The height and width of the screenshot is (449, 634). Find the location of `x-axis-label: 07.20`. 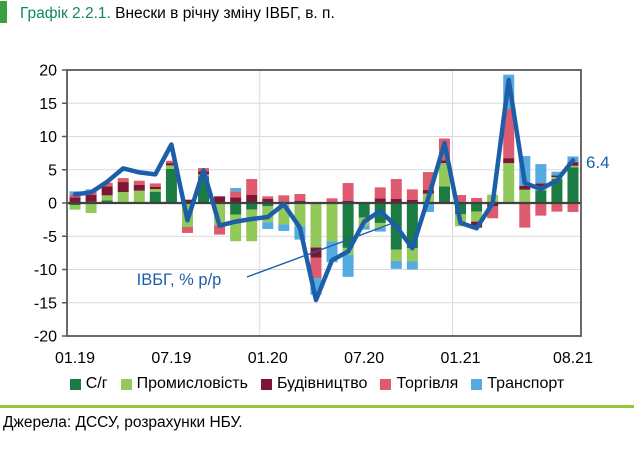

x-axis-label: 07.20 is located at coordinates (364, 358).